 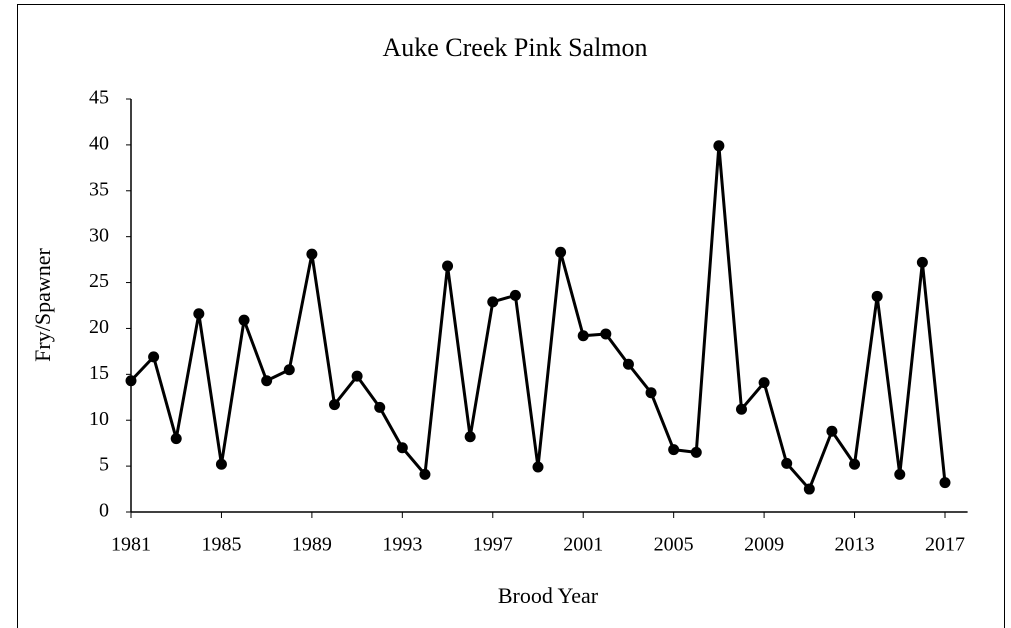 What do you see at coordinates (855, 545) in the screenshot?
I see `x-tick-label: 2013` at bounding box center [855, 545].